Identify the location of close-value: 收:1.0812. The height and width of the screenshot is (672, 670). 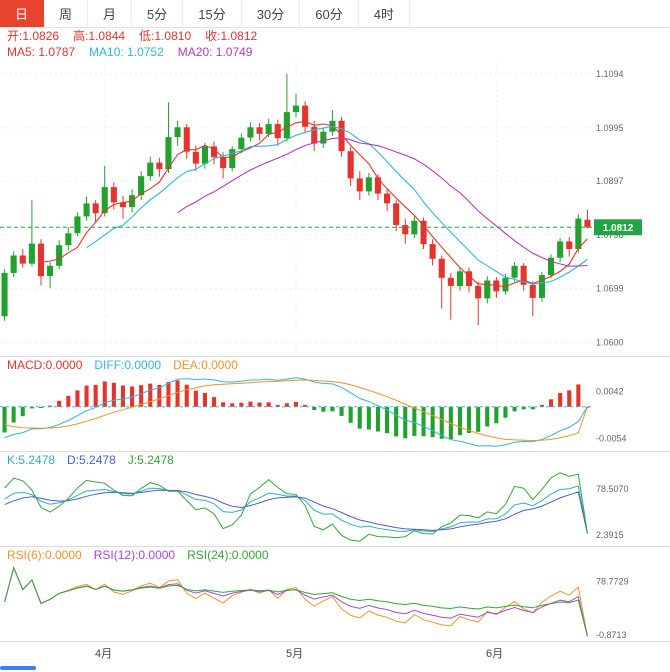
(231, 36).